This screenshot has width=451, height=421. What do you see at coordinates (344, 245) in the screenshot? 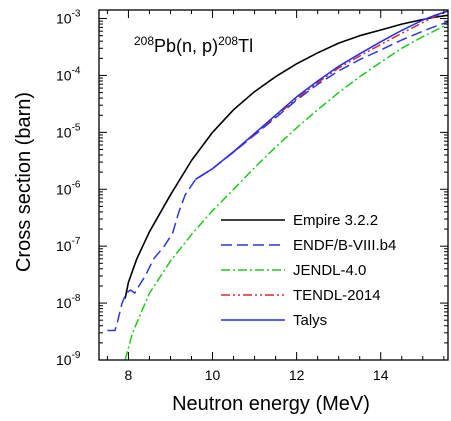
I see `legend-label-2: ENDF/B-VIII.b4` at bounding box center [344, 245].